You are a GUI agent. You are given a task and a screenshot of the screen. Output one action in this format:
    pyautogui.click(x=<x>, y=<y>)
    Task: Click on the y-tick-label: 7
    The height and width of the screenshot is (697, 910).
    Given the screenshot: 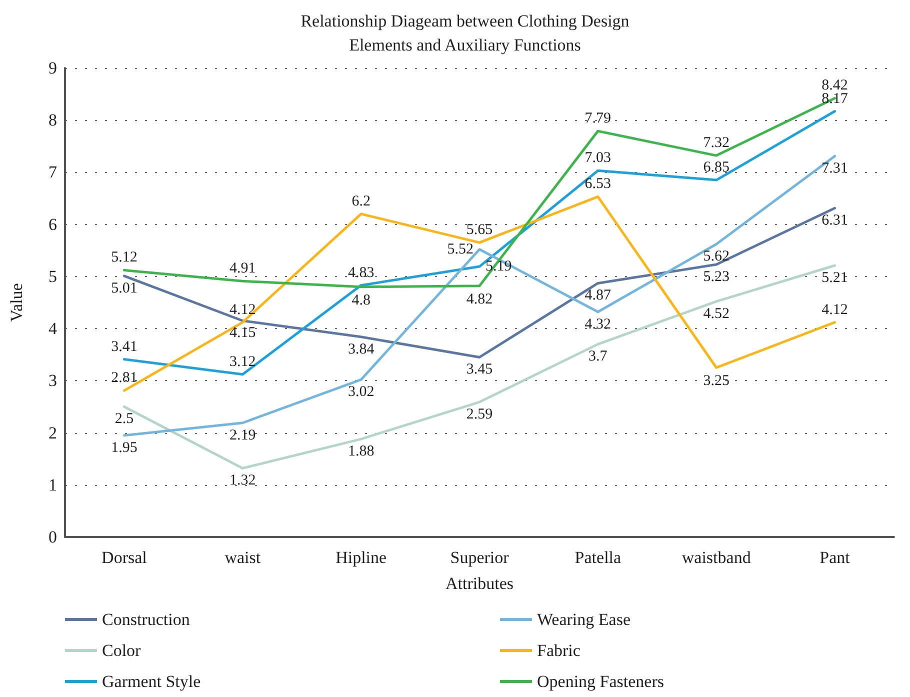 What is the action you would take?
    pyautogui.click(x=53, y=172)
    